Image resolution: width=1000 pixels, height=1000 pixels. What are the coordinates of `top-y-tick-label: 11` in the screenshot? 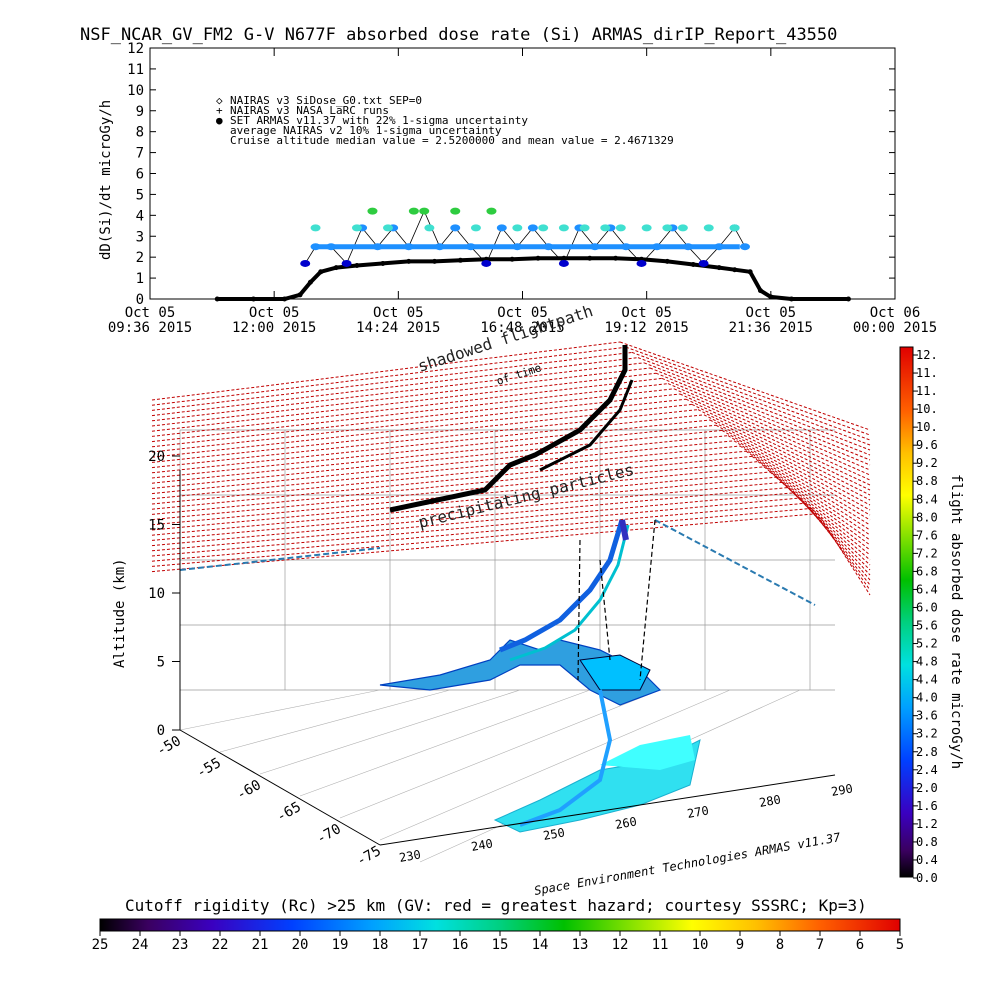 It's located at (135, 70).